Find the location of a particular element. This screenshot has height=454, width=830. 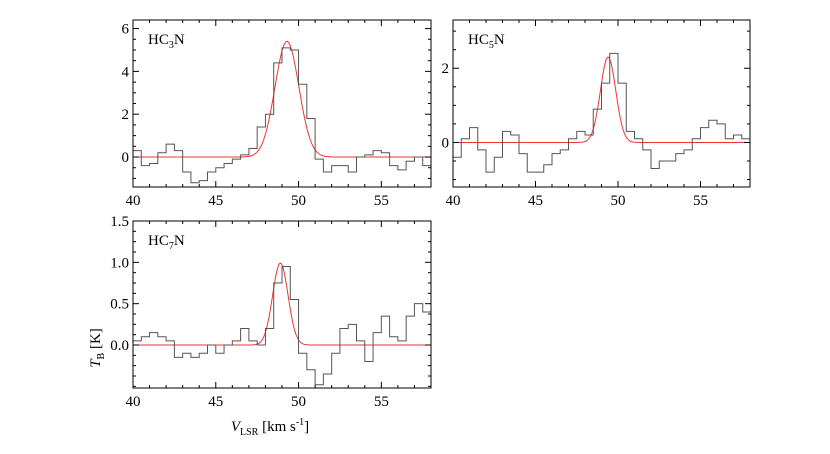

y-tick-label-hc3n: 2 is located at coordinates (126, 115).